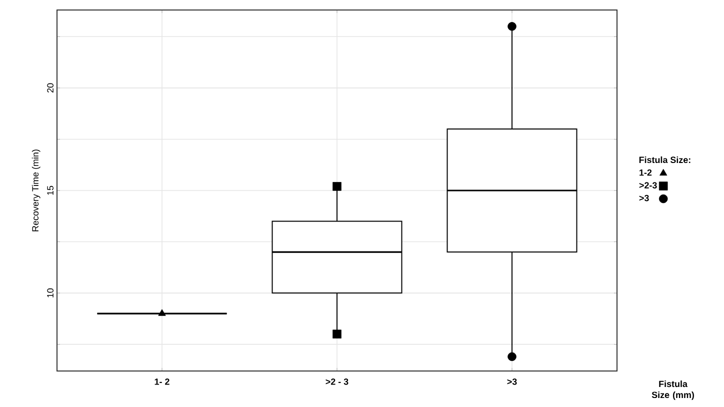  What do you see at coordinates (162, 381) in the screenshot?
I see `x-tick-label: 1- 2` at bounding box center [162, 381].